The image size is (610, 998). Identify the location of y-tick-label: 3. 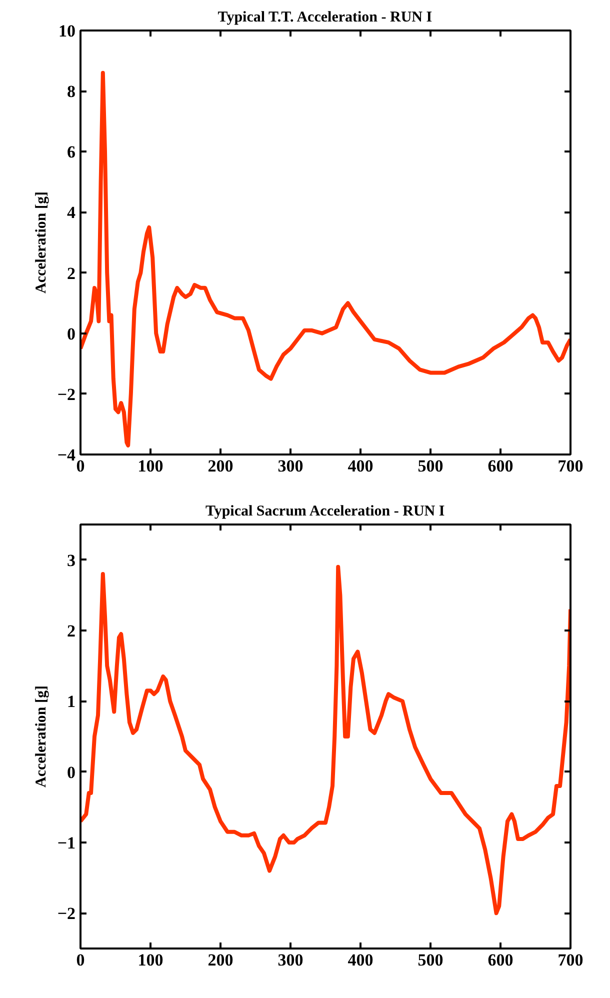
(71, 560).